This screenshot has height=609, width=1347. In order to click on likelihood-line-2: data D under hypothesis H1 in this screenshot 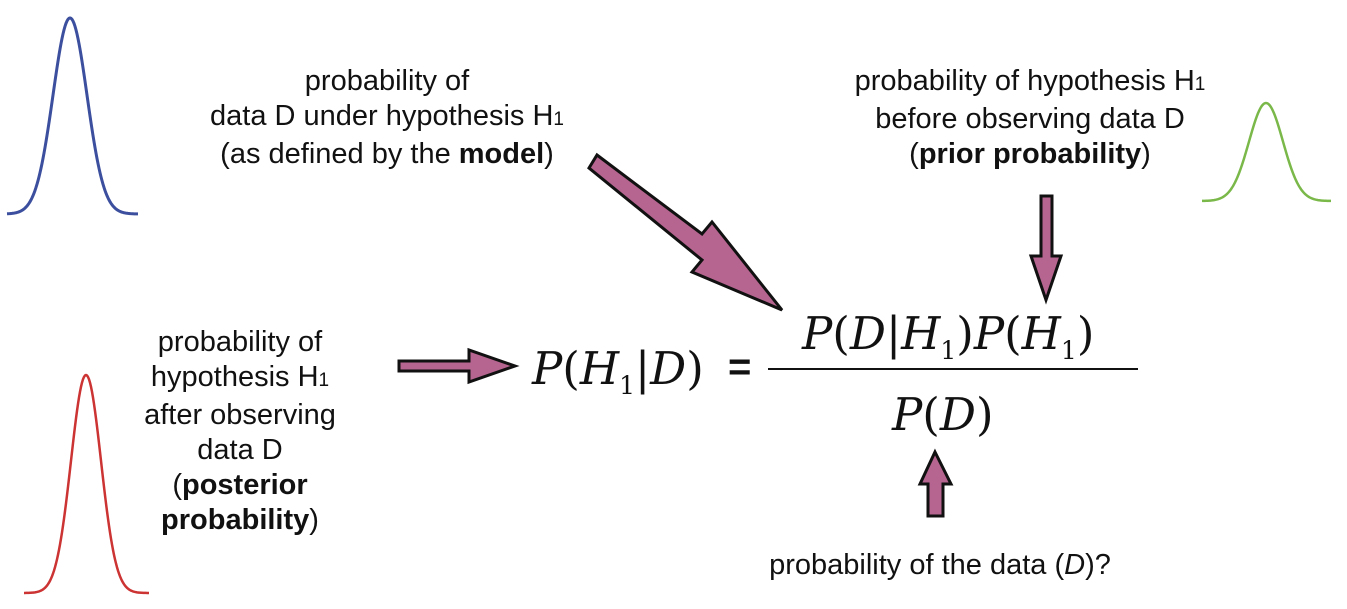, I will do `click(387, 116)`.